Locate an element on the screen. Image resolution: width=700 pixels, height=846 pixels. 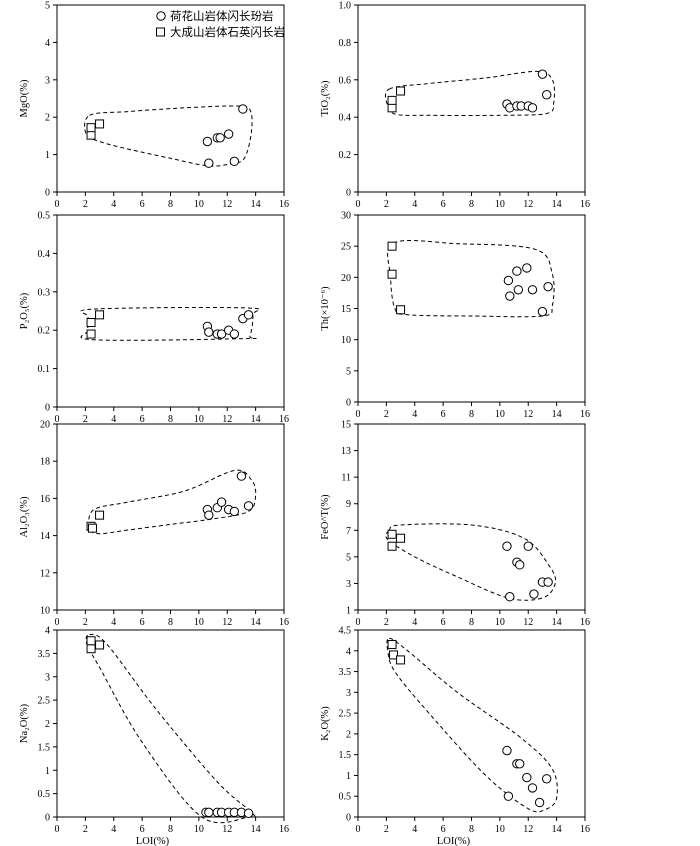
y-tick-label: 30 is located at coordinates (346, 216).